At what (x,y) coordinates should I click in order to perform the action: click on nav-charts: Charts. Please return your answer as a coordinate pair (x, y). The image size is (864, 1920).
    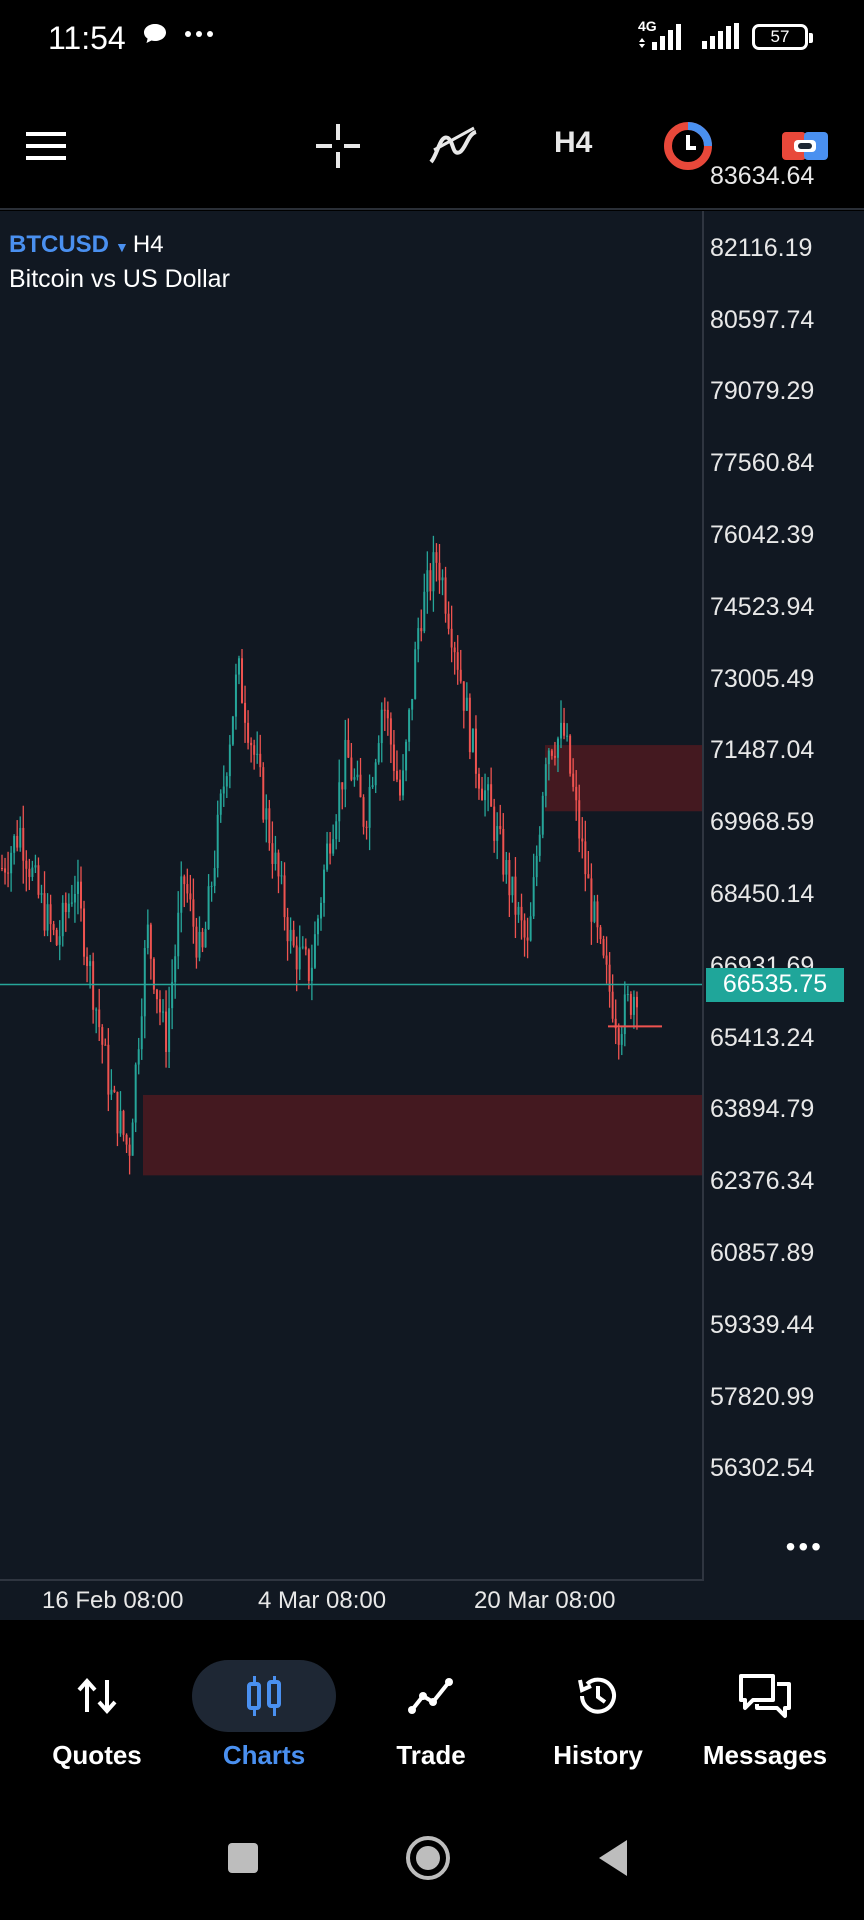
    Looking at the image, I should click on (264, 1720).